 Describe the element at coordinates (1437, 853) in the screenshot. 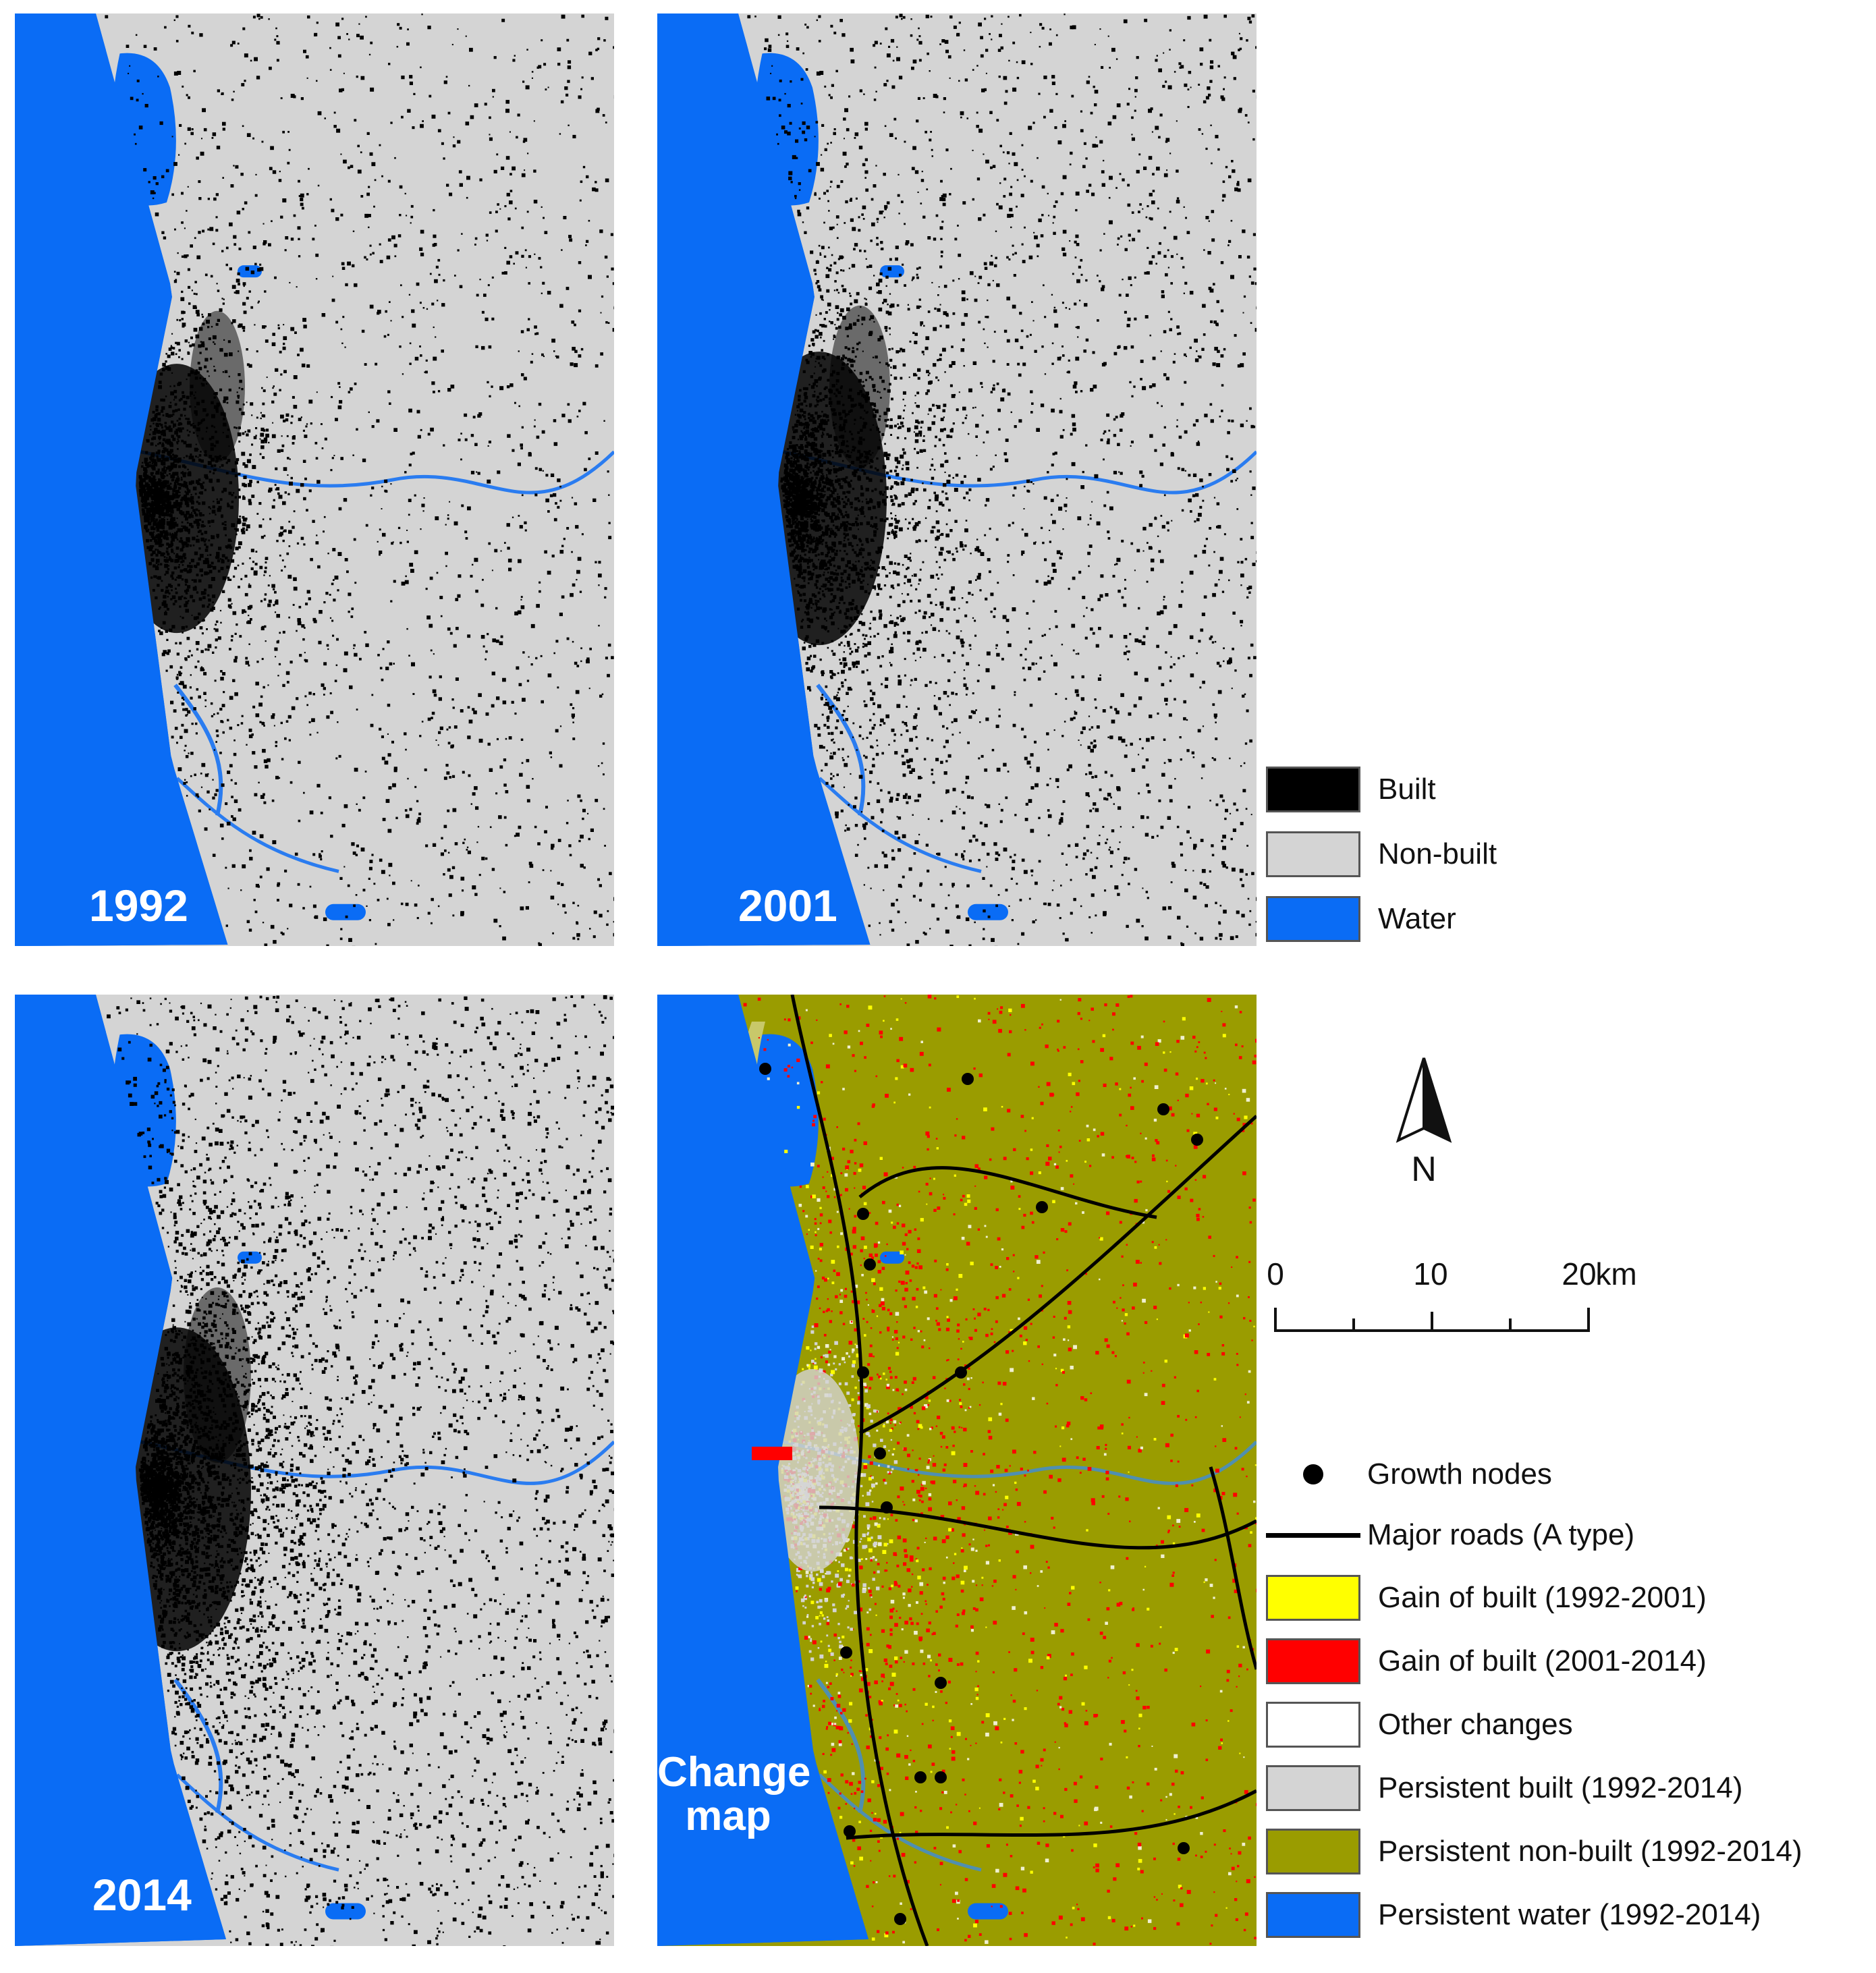

I see `legend-label-nonbuilt: Non-built` at that location.